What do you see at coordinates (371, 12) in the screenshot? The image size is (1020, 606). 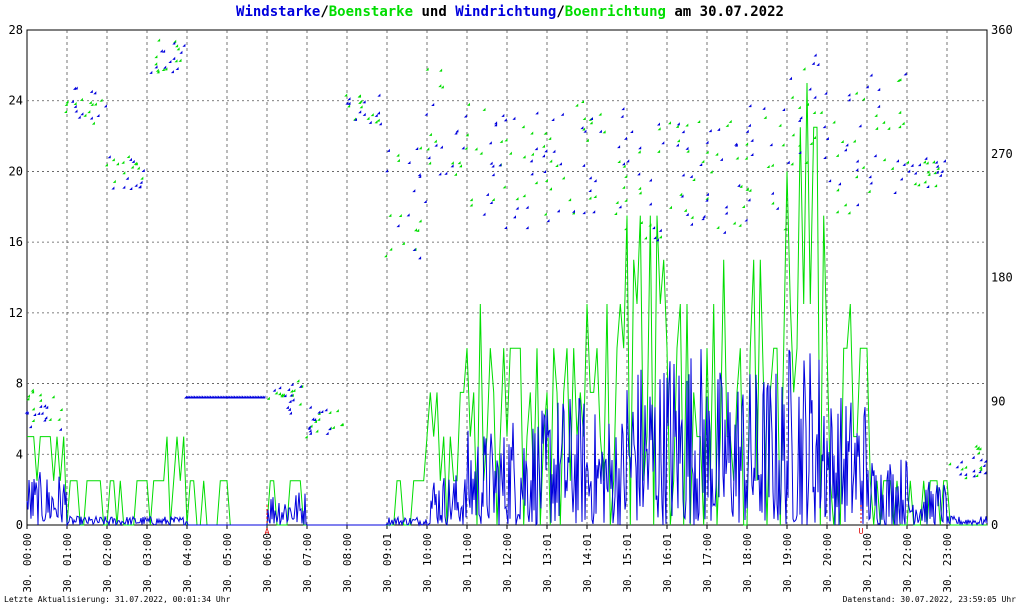 I see `title-gust-speed: Boenstarke` at bounding box center [371, 12].